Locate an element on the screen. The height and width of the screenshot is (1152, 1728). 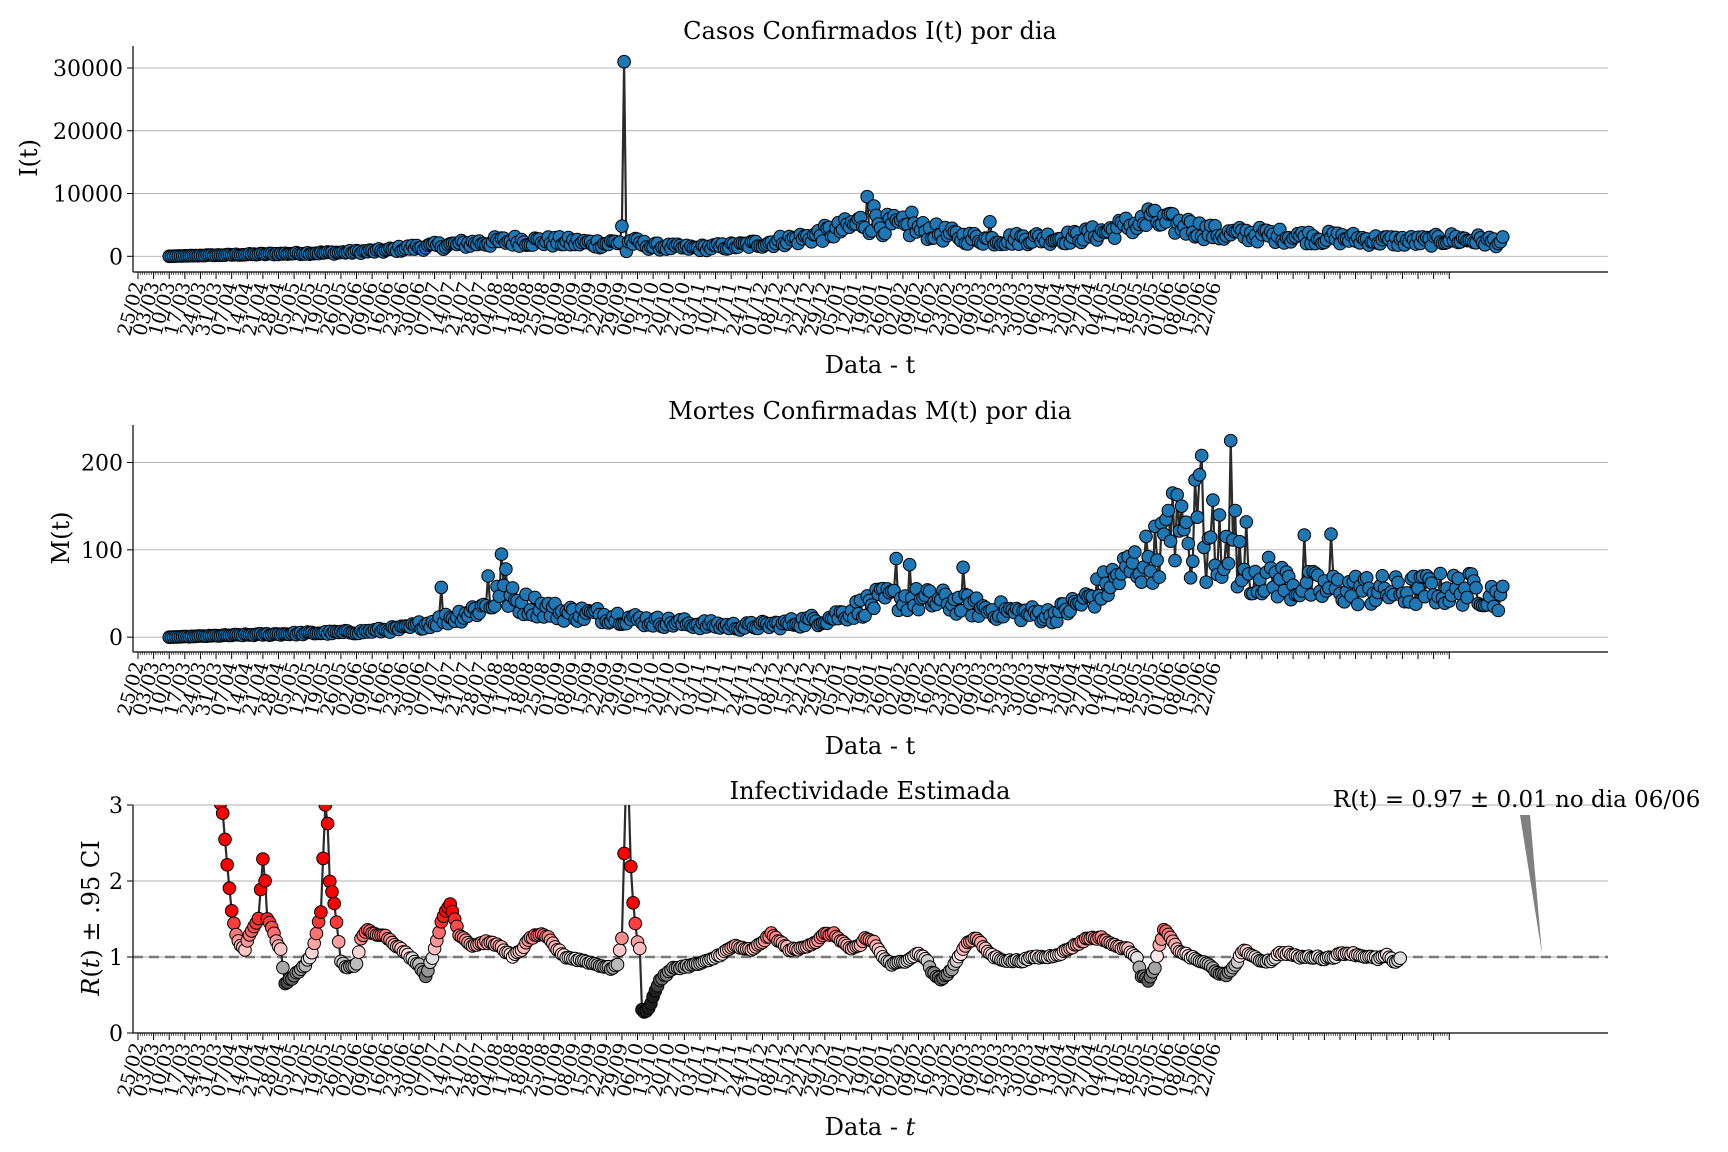
rt-annotation: R(t) = 0.97 ± 0.01 no dia 06/06 is located at coordinates (1516, 800).